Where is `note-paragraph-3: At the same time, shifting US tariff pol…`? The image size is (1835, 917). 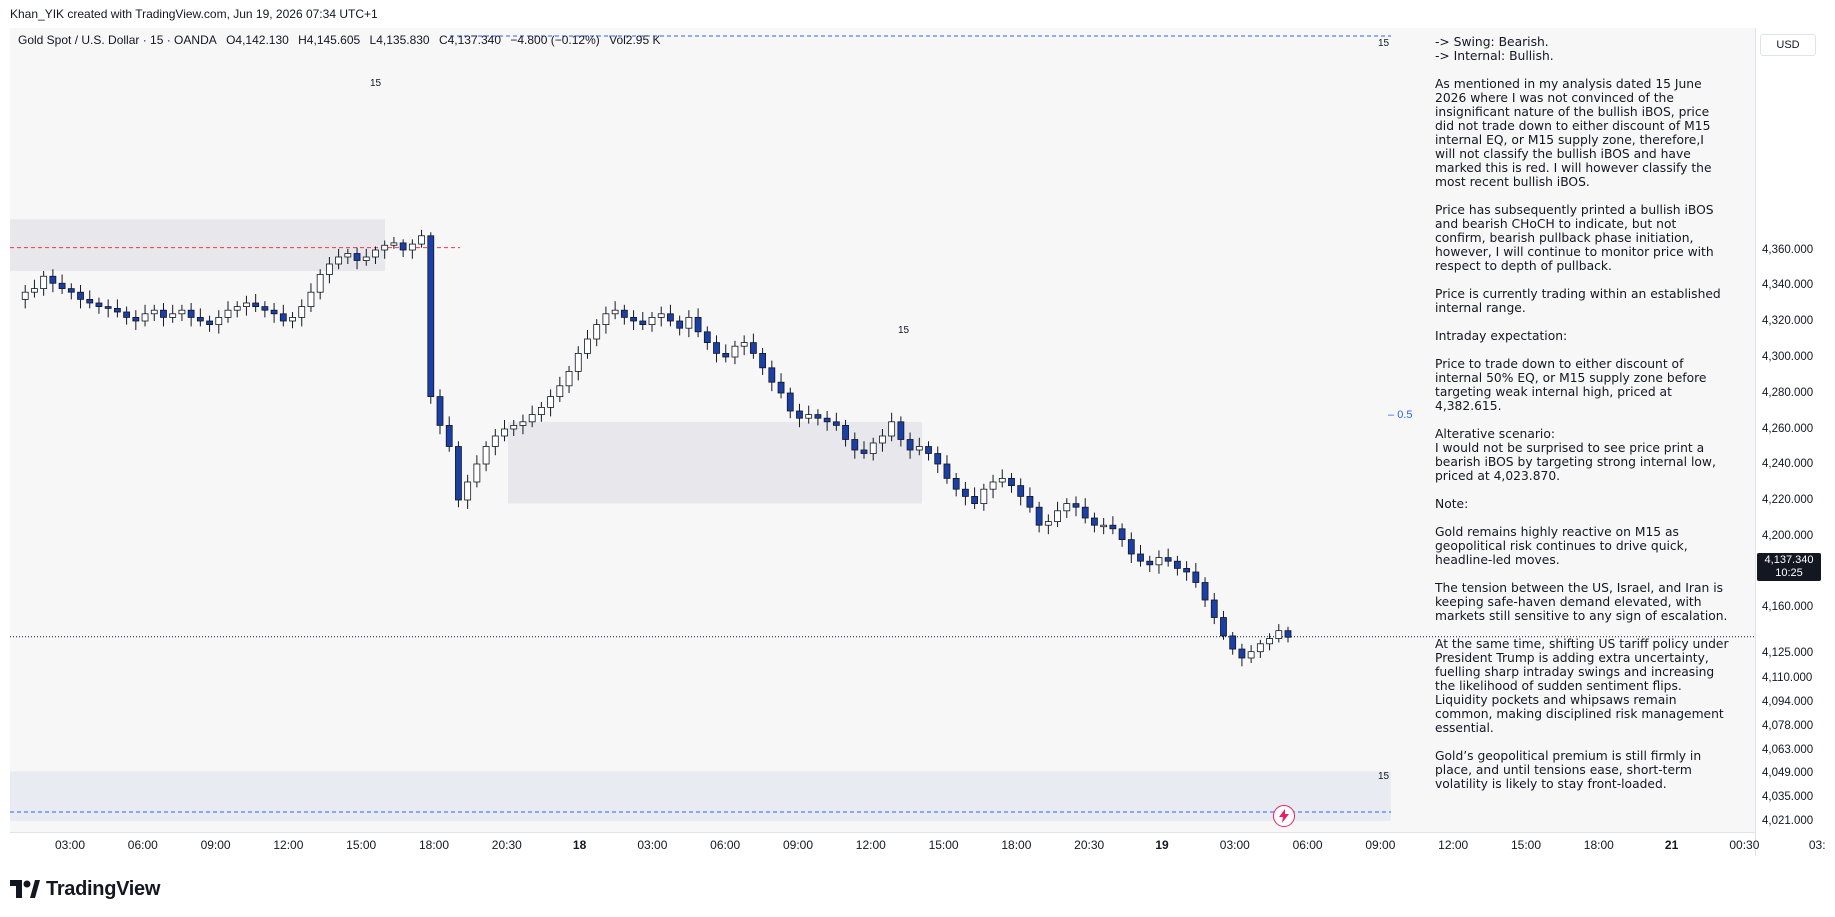 note-paragraph-3: At the same time, shifting US tariff pol… is located at coordinates (1582, 686).